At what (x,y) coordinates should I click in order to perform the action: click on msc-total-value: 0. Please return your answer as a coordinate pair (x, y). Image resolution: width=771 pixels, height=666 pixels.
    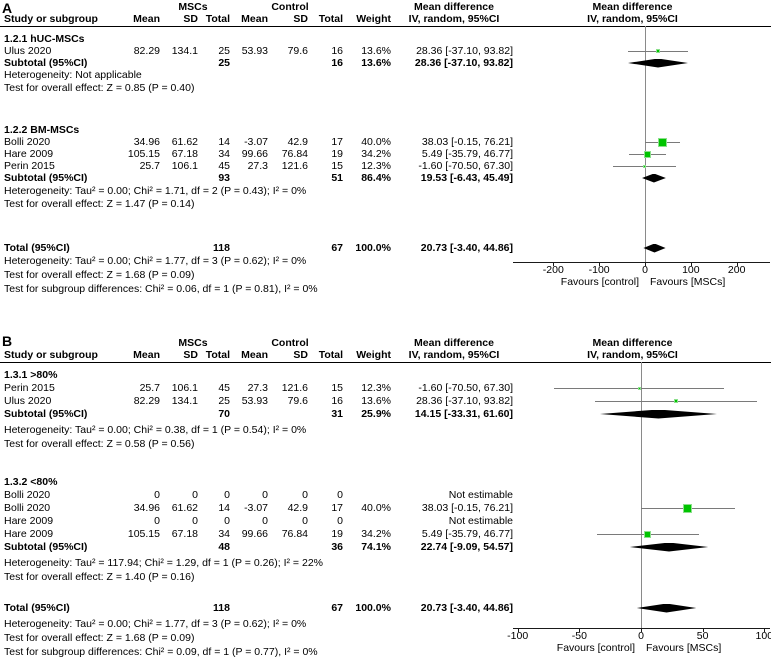
    Looking at the image, I should click on (227, 521).